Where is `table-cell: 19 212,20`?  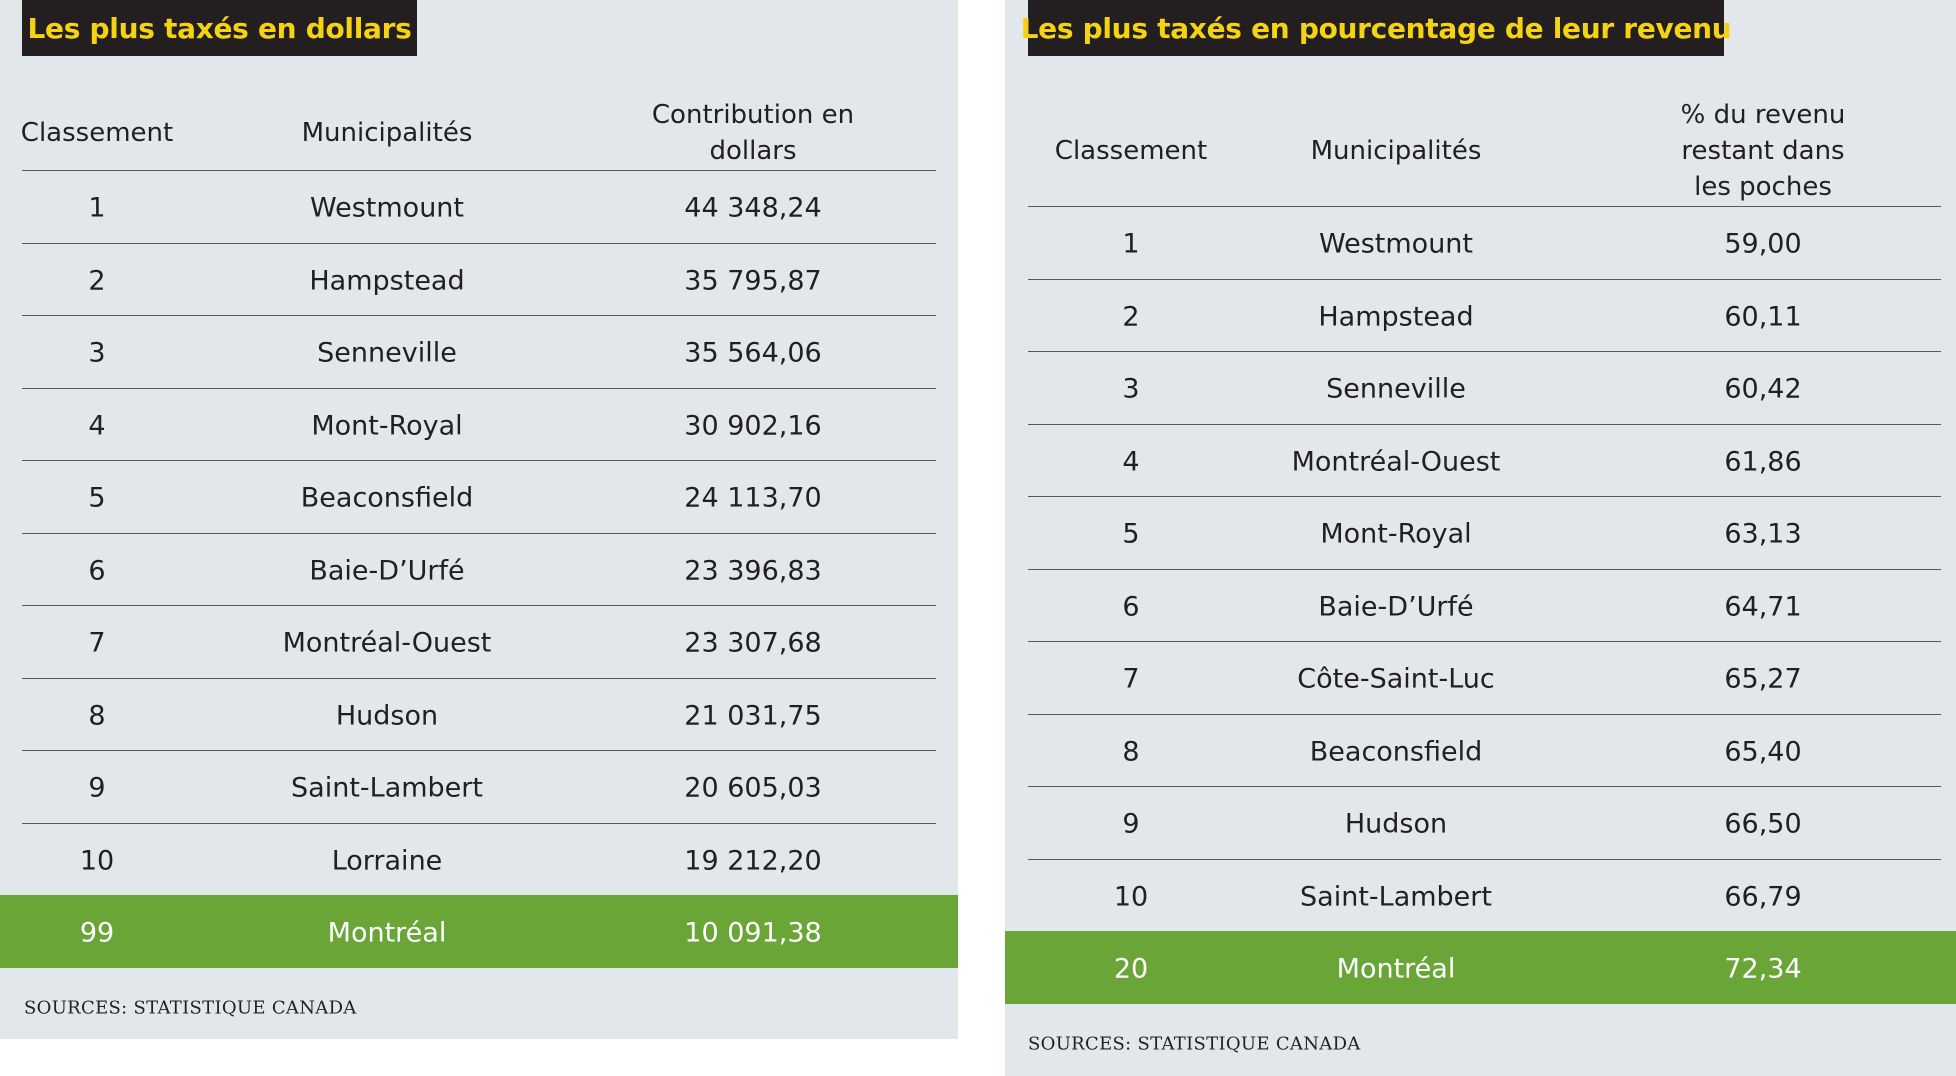
table-cell: 19 212,20 is located at coordinates (753, 861).